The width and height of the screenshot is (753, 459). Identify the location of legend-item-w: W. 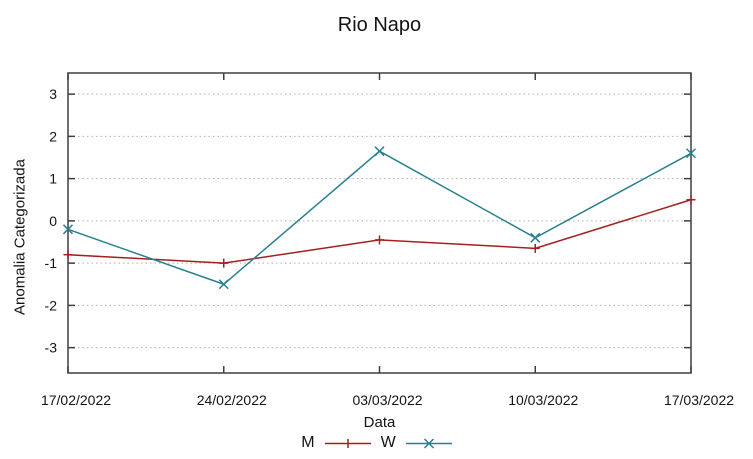
(416, 443).